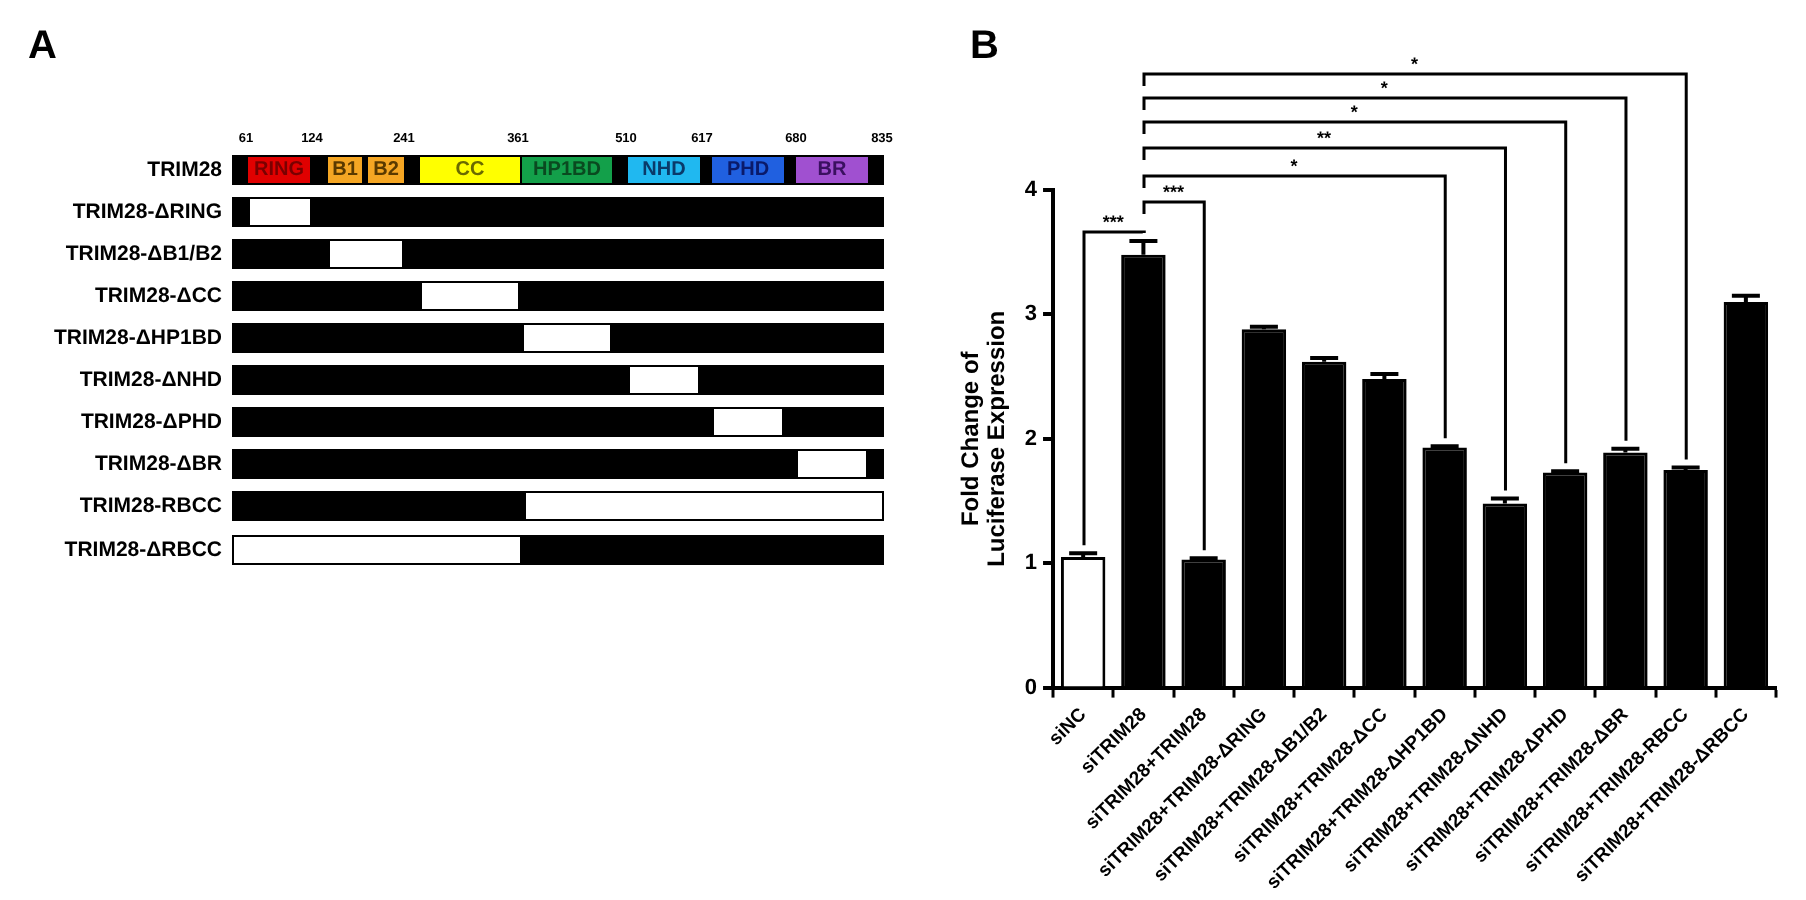 Image resolution: width=1806 pixels, height=900 pixels. Describe the element at coordinates (158, 464) in the screenshot. I see `category-label: TRIM28-ΔBR` at that location.